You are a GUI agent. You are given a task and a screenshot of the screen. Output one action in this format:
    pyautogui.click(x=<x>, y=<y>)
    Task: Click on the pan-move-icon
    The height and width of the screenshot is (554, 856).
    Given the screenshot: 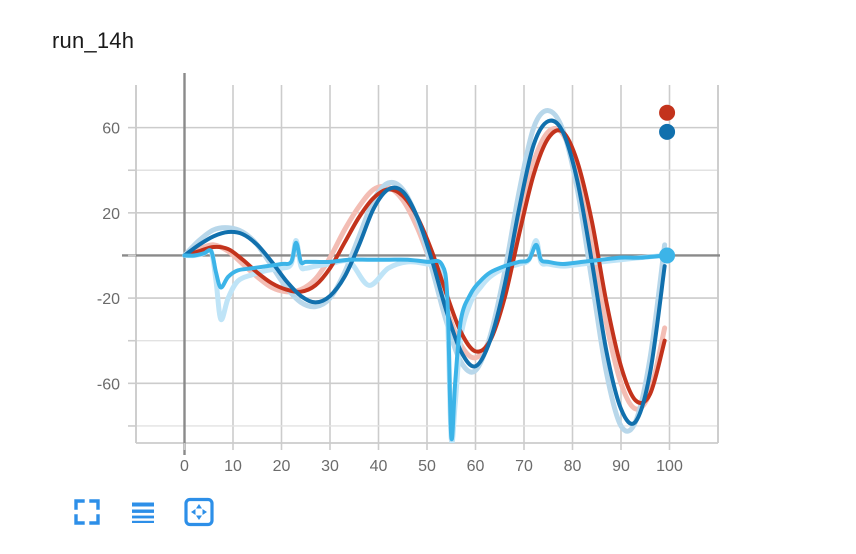 What is the action you would take?
    pyautogui.click(x=199, y=512)
    